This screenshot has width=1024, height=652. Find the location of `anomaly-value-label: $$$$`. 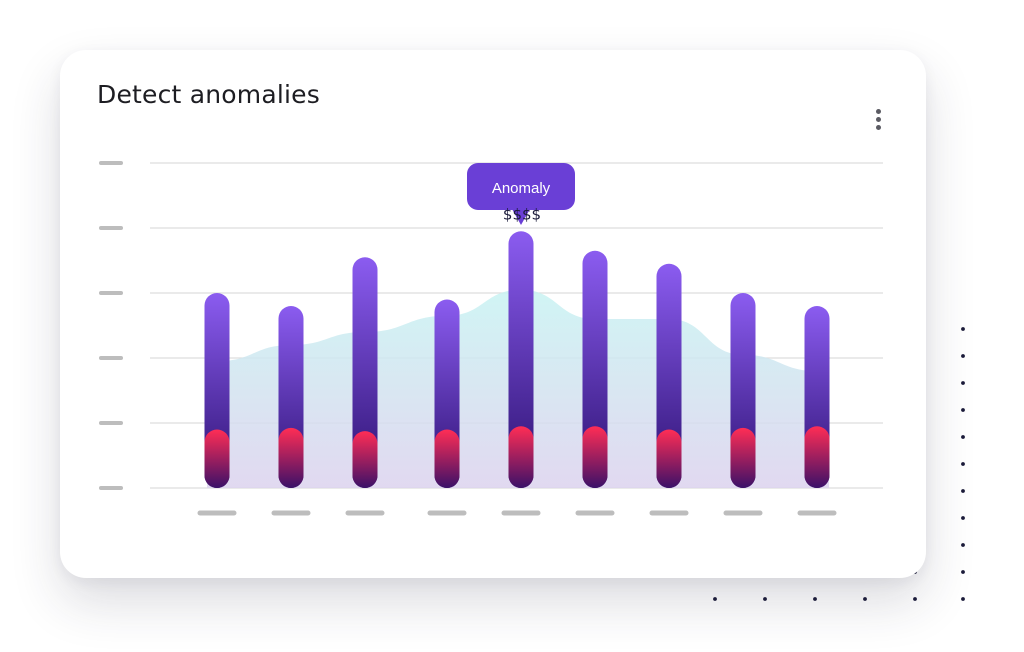

anomaly-value-label: $$$$ is located at coordinates (522, 214).